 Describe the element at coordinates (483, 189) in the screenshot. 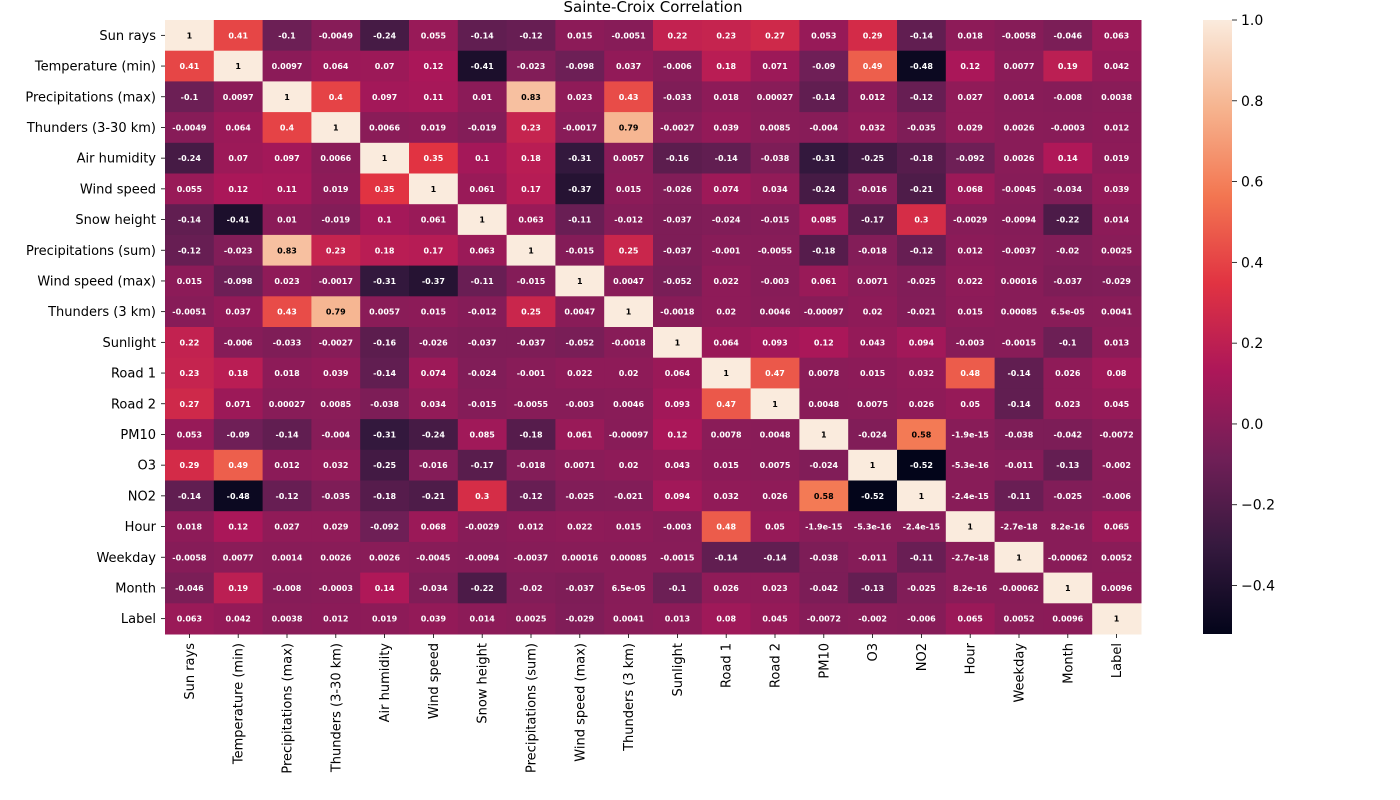

I see `cell-value-label: 0.061` at that location.